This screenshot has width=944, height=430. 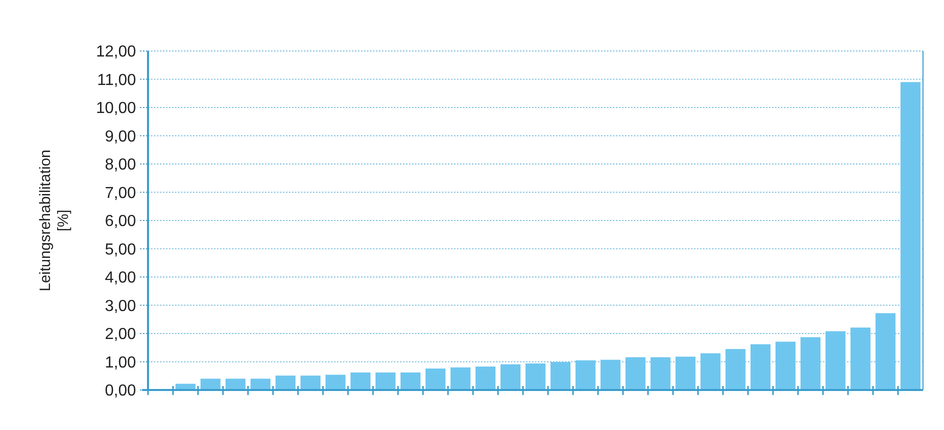 I want to click on y-tick-label: 9,00, so click(x=120, y=137).